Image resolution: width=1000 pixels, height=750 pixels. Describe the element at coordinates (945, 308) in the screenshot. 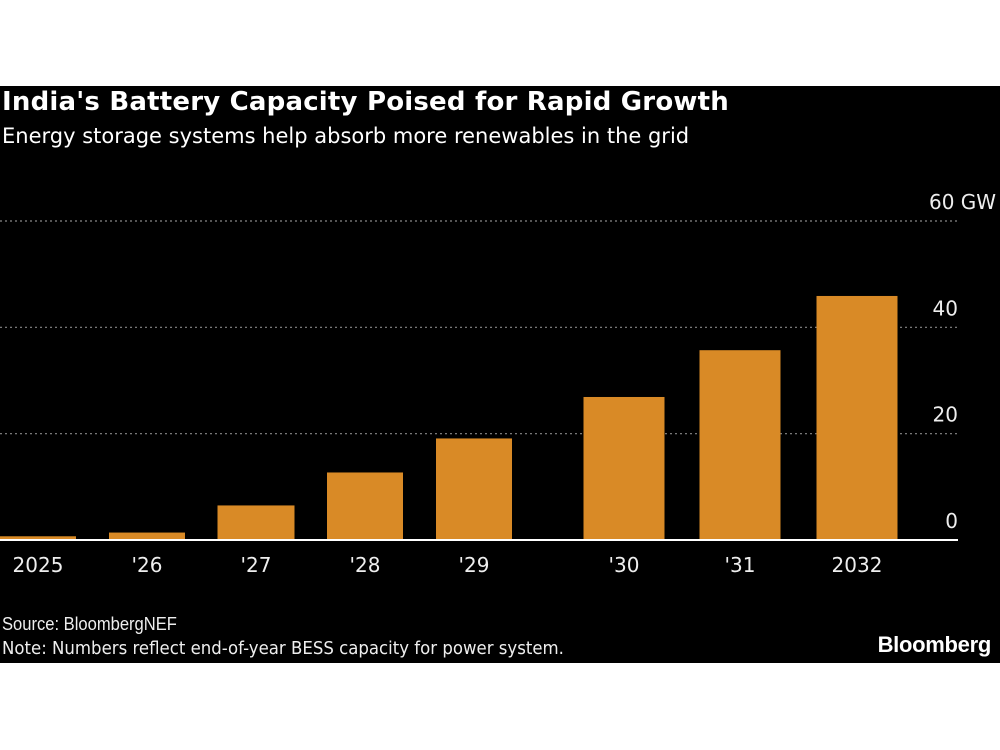

I see `y-tick-label: 40` at that location.